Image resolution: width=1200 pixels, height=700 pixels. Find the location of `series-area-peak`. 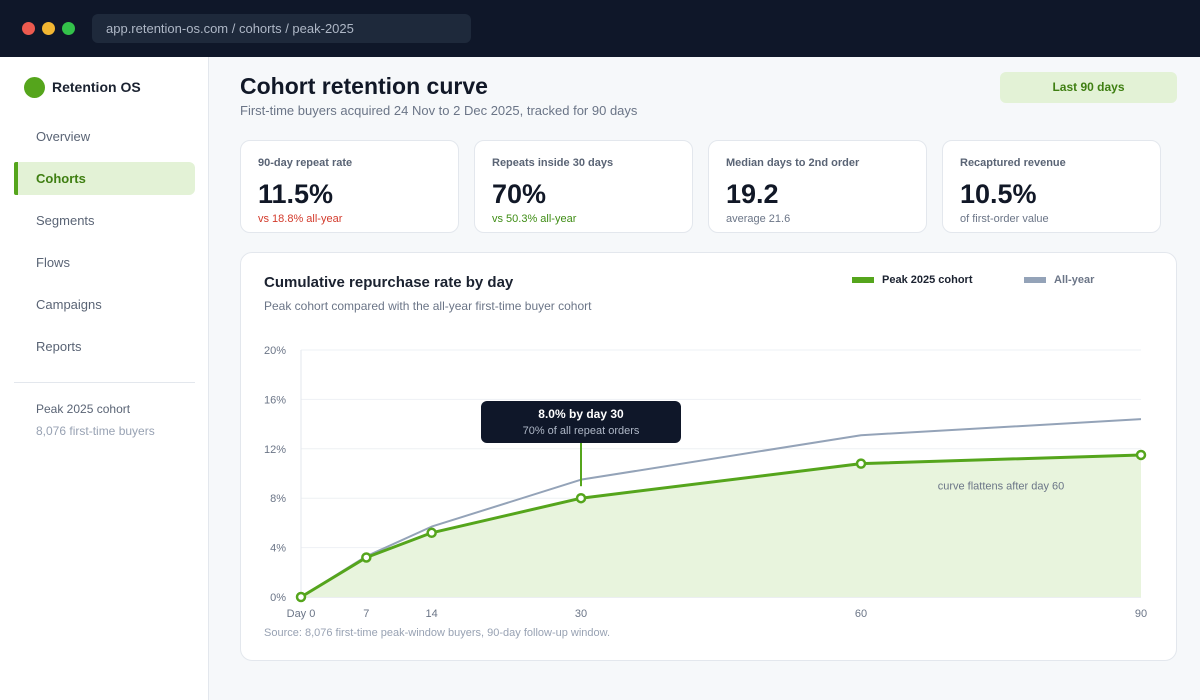

series-area-peak is located at coordinates (721, 525).